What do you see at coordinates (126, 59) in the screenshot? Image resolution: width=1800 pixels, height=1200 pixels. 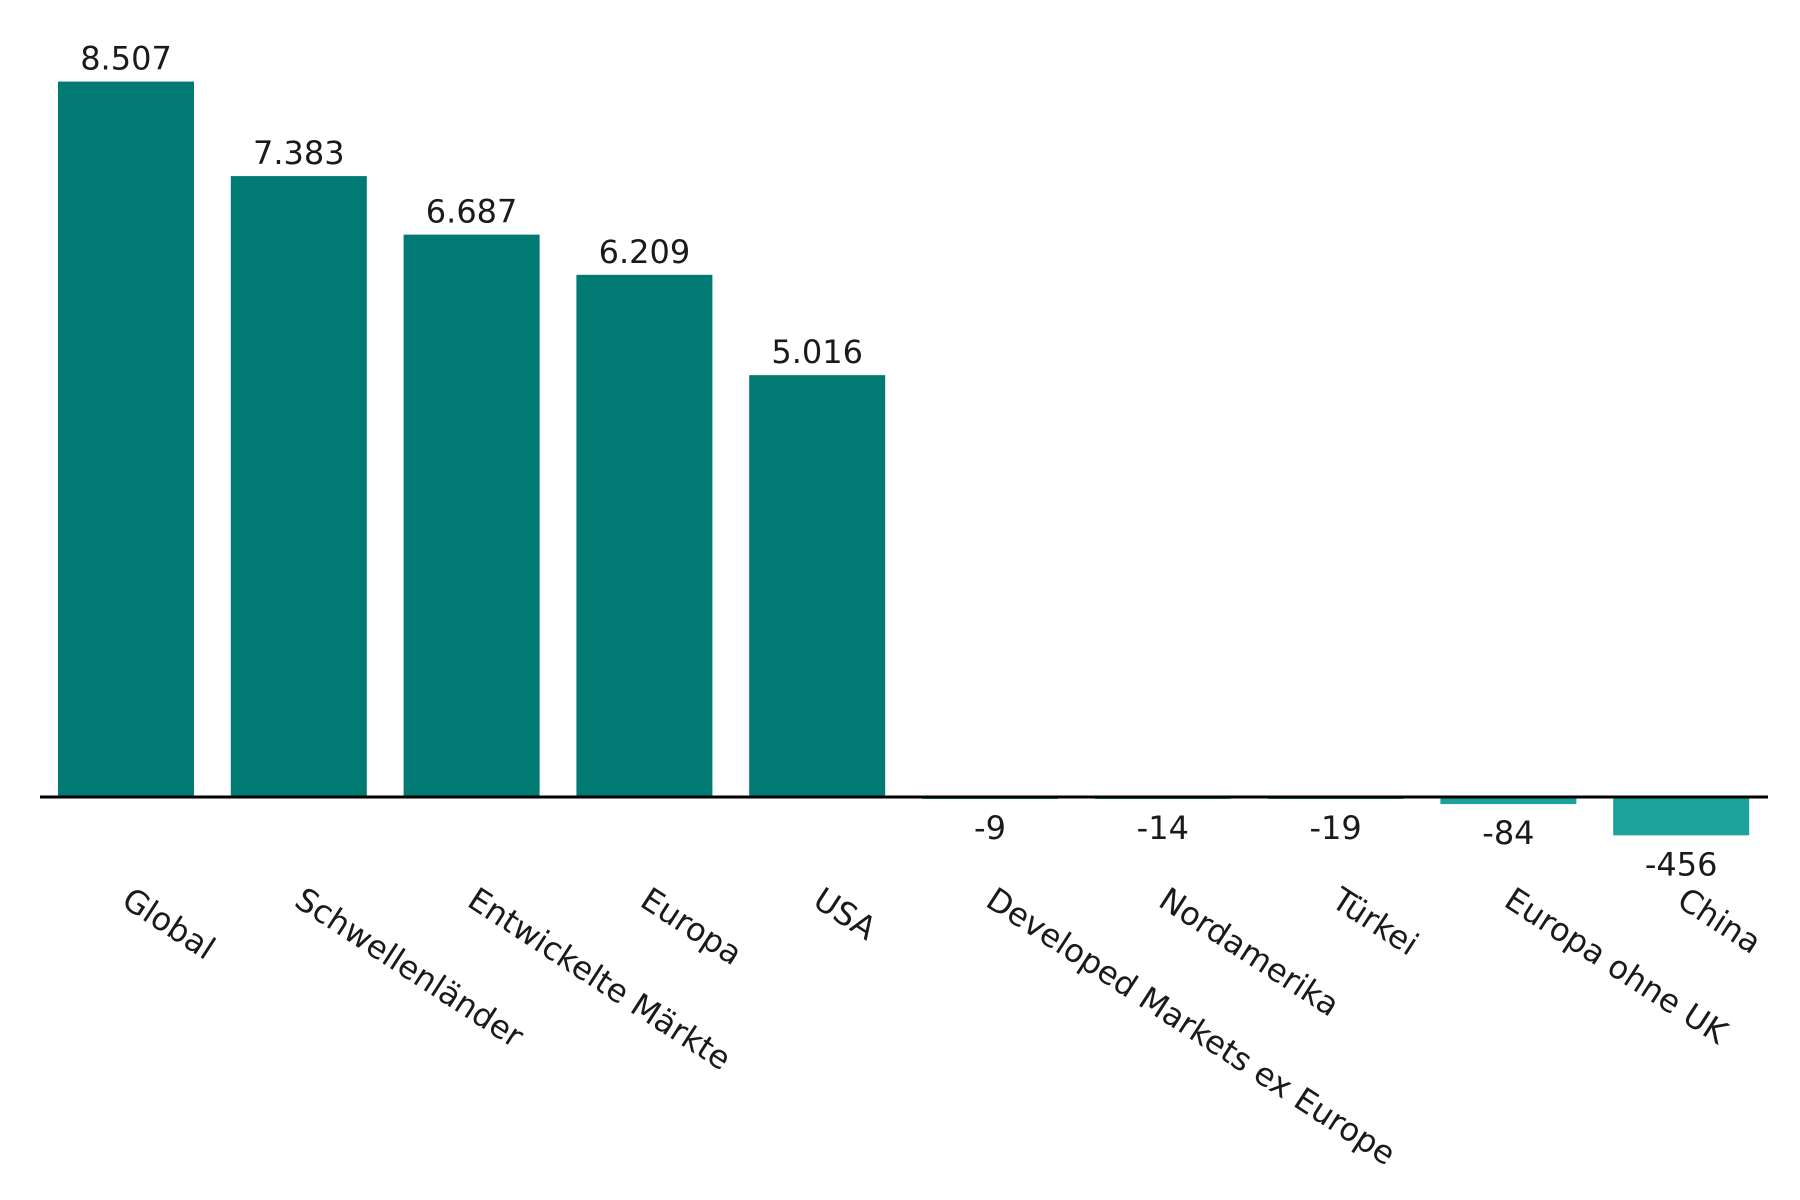 I see `value-label-global: 8.507` at bounding box center [126, 59].